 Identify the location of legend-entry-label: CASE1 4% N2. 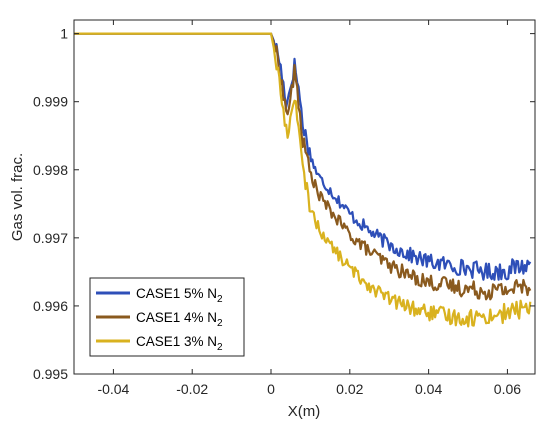
(179, 319).